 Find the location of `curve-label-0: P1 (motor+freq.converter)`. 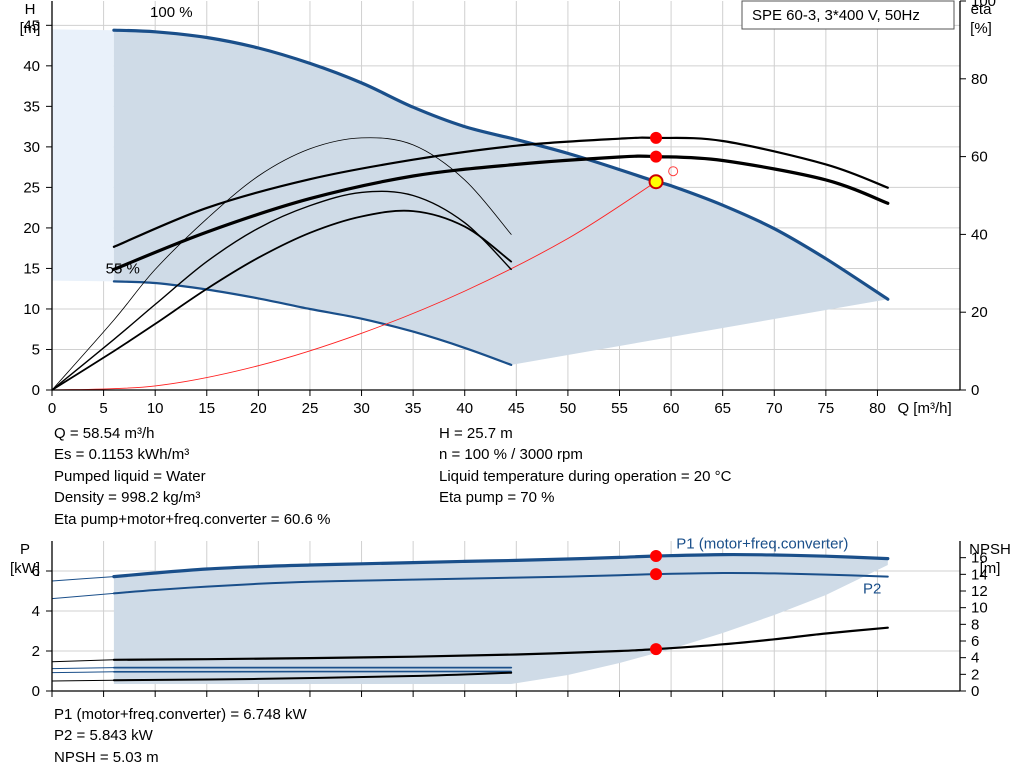

curve-label-0: P1 (motor+freq.converter) is located at coordinates (762, 544).